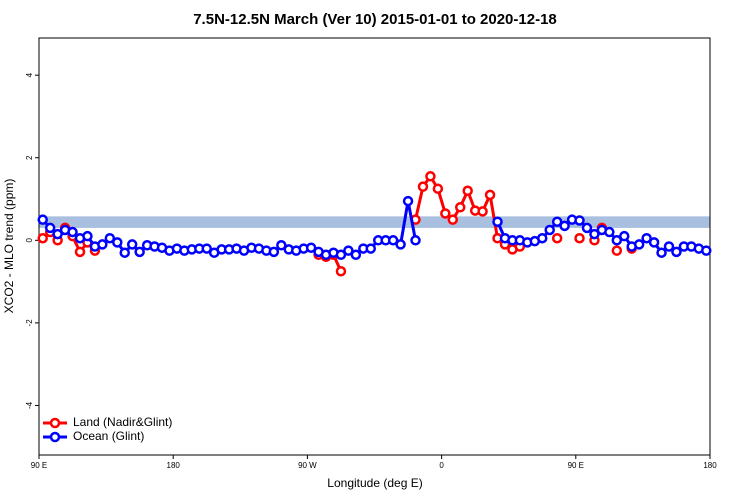  I want to click on y-tick-label: -2, so click(29, 323).